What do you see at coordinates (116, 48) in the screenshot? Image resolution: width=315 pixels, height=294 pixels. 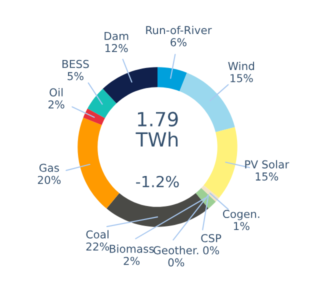 I see `data-label: 12%` at bounding box center [116, 48].